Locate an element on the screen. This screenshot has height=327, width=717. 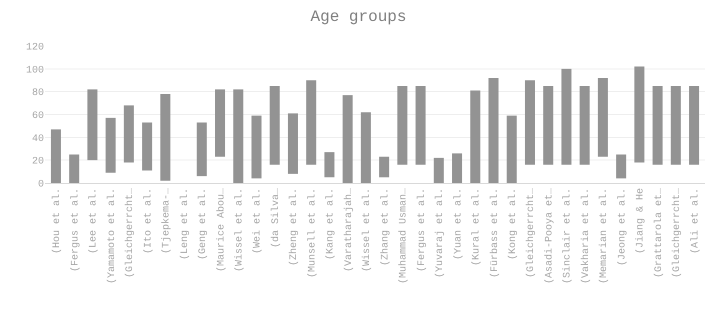
x-tick-label: (Munsell et al. is located at coordinates (312, 233).